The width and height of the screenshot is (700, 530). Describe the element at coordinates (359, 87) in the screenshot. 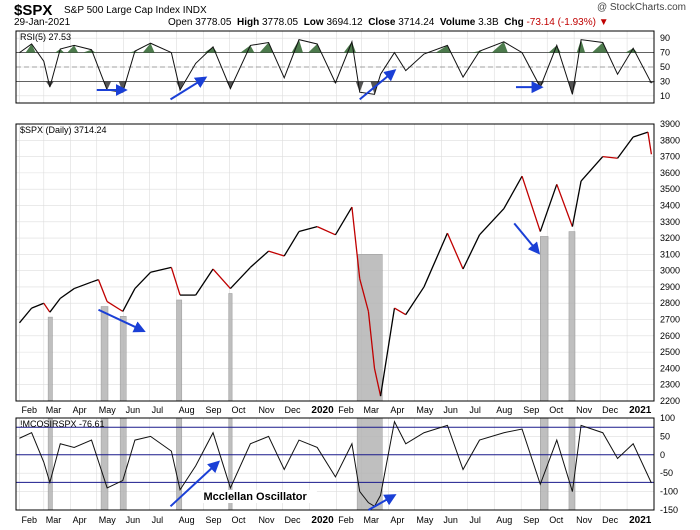

I see `rsi-oversold-fill` at that location.